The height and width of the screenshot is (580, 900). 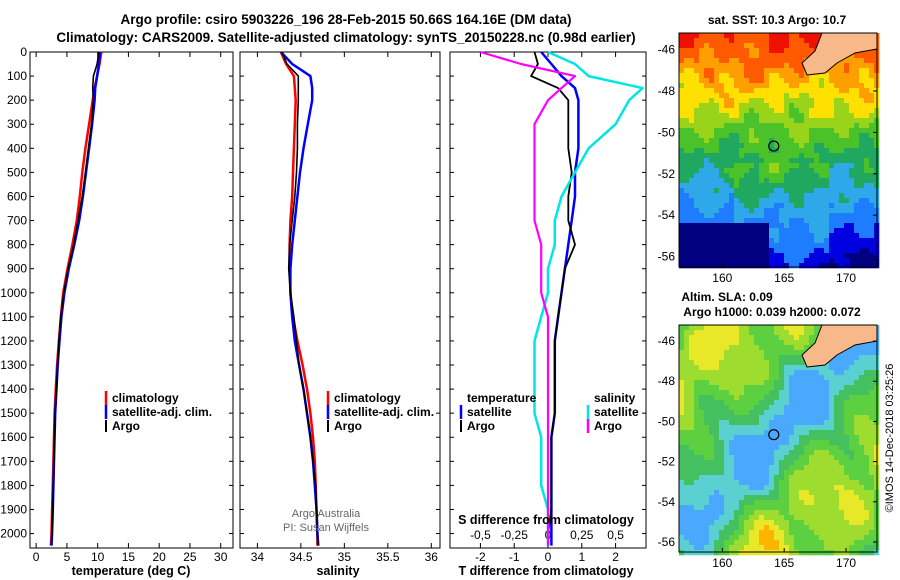 I want to click on legend-climatology: climatology, so click(x=145, y=398).